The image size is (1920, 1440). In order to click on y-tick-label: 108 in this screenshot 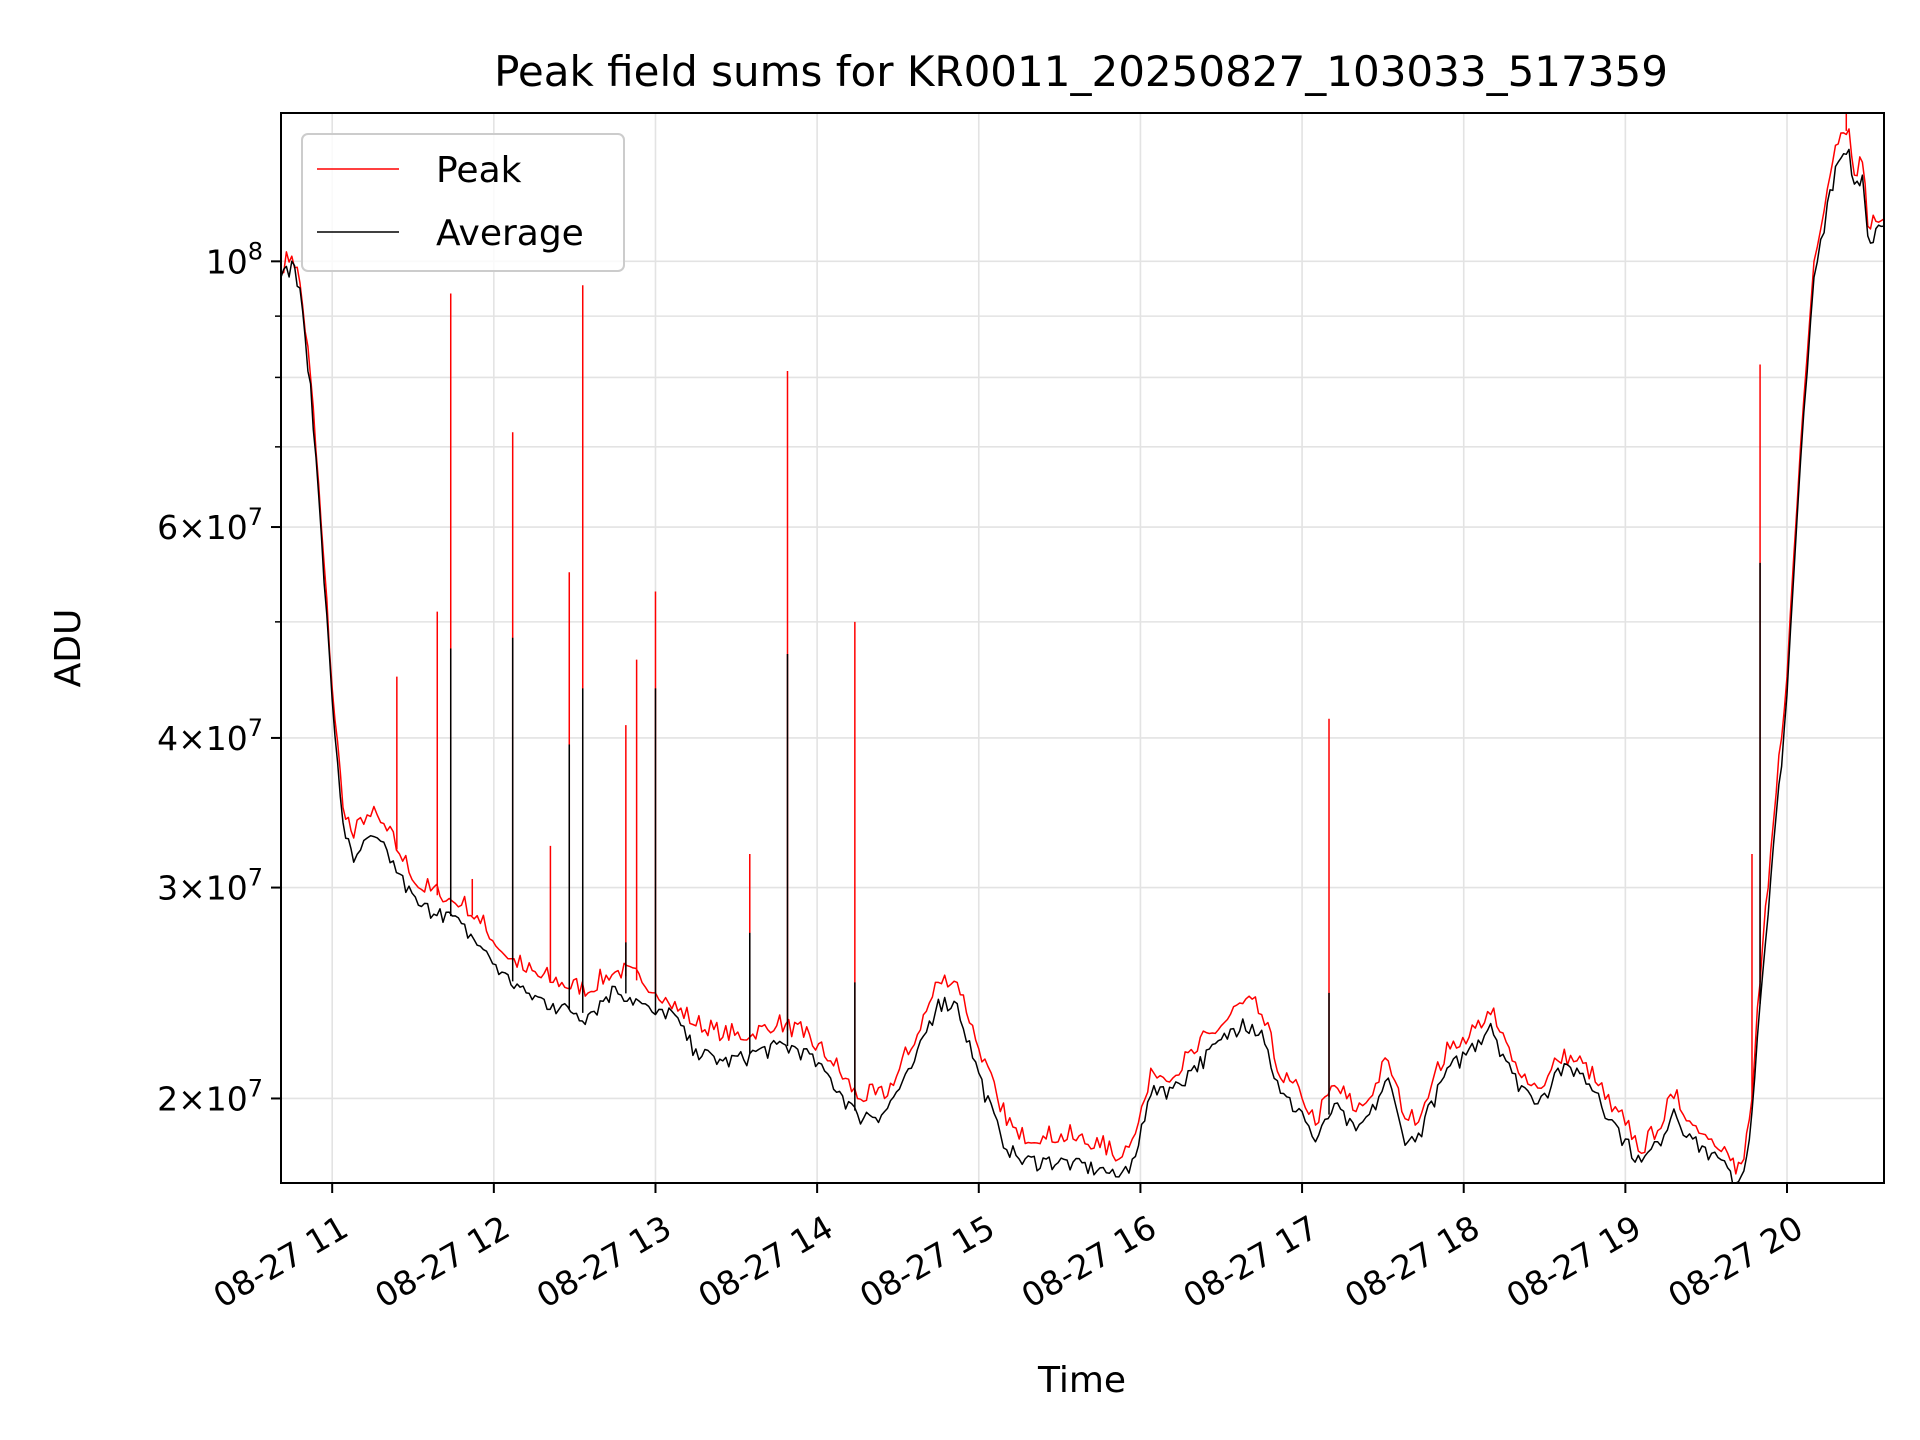, I will do `click(234, 259)`.